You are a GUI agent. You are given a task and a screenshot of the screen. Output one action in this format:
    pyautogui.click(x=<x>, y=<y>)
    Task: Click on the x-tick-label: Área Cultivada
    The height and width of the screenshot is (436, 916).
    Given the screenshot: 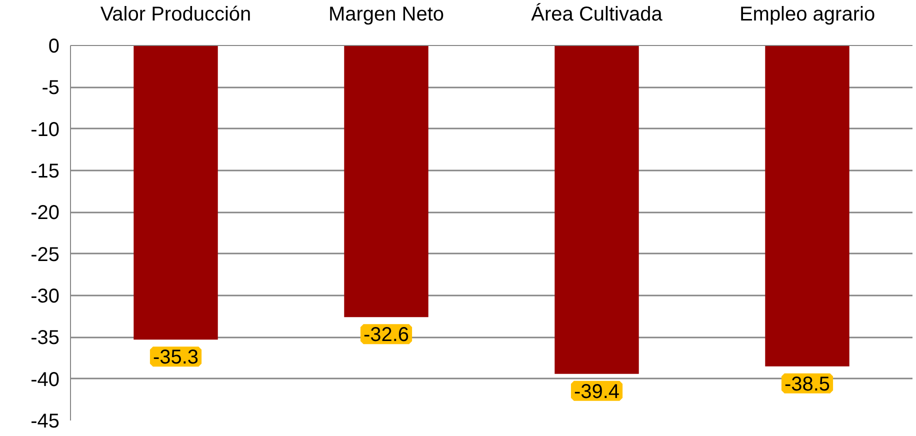 What is the action you would take?
    pyautogui.click(x=597, y=14)
    